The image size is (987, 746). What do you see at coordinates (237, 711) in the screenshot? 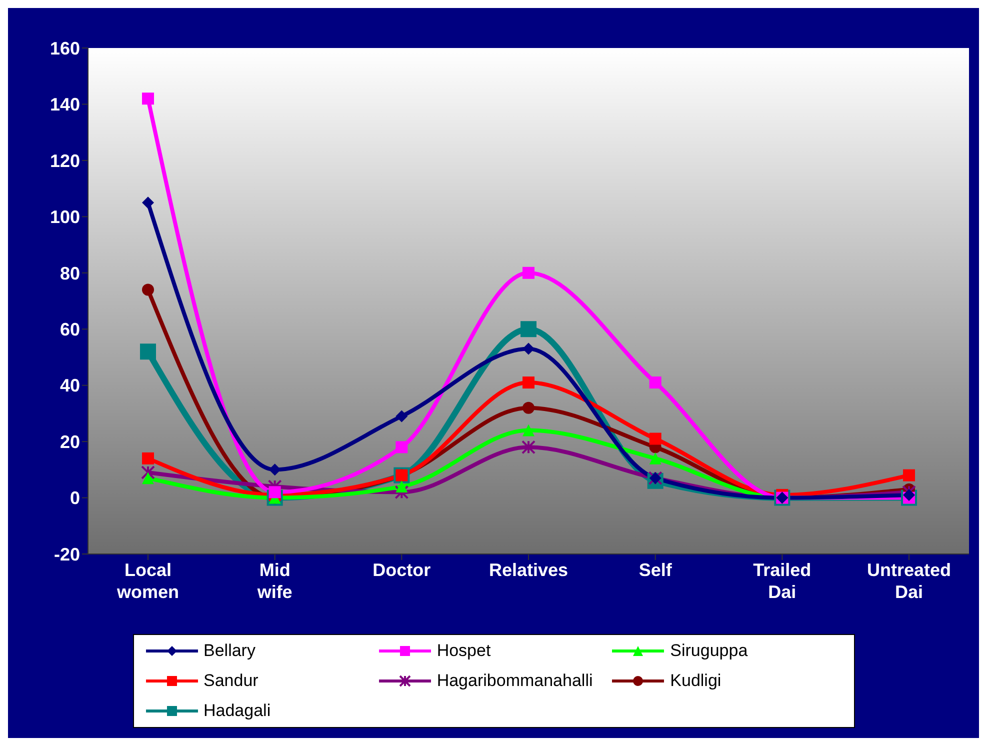
I see `legend-label: Hadagali` at bounding box center [237, 711].